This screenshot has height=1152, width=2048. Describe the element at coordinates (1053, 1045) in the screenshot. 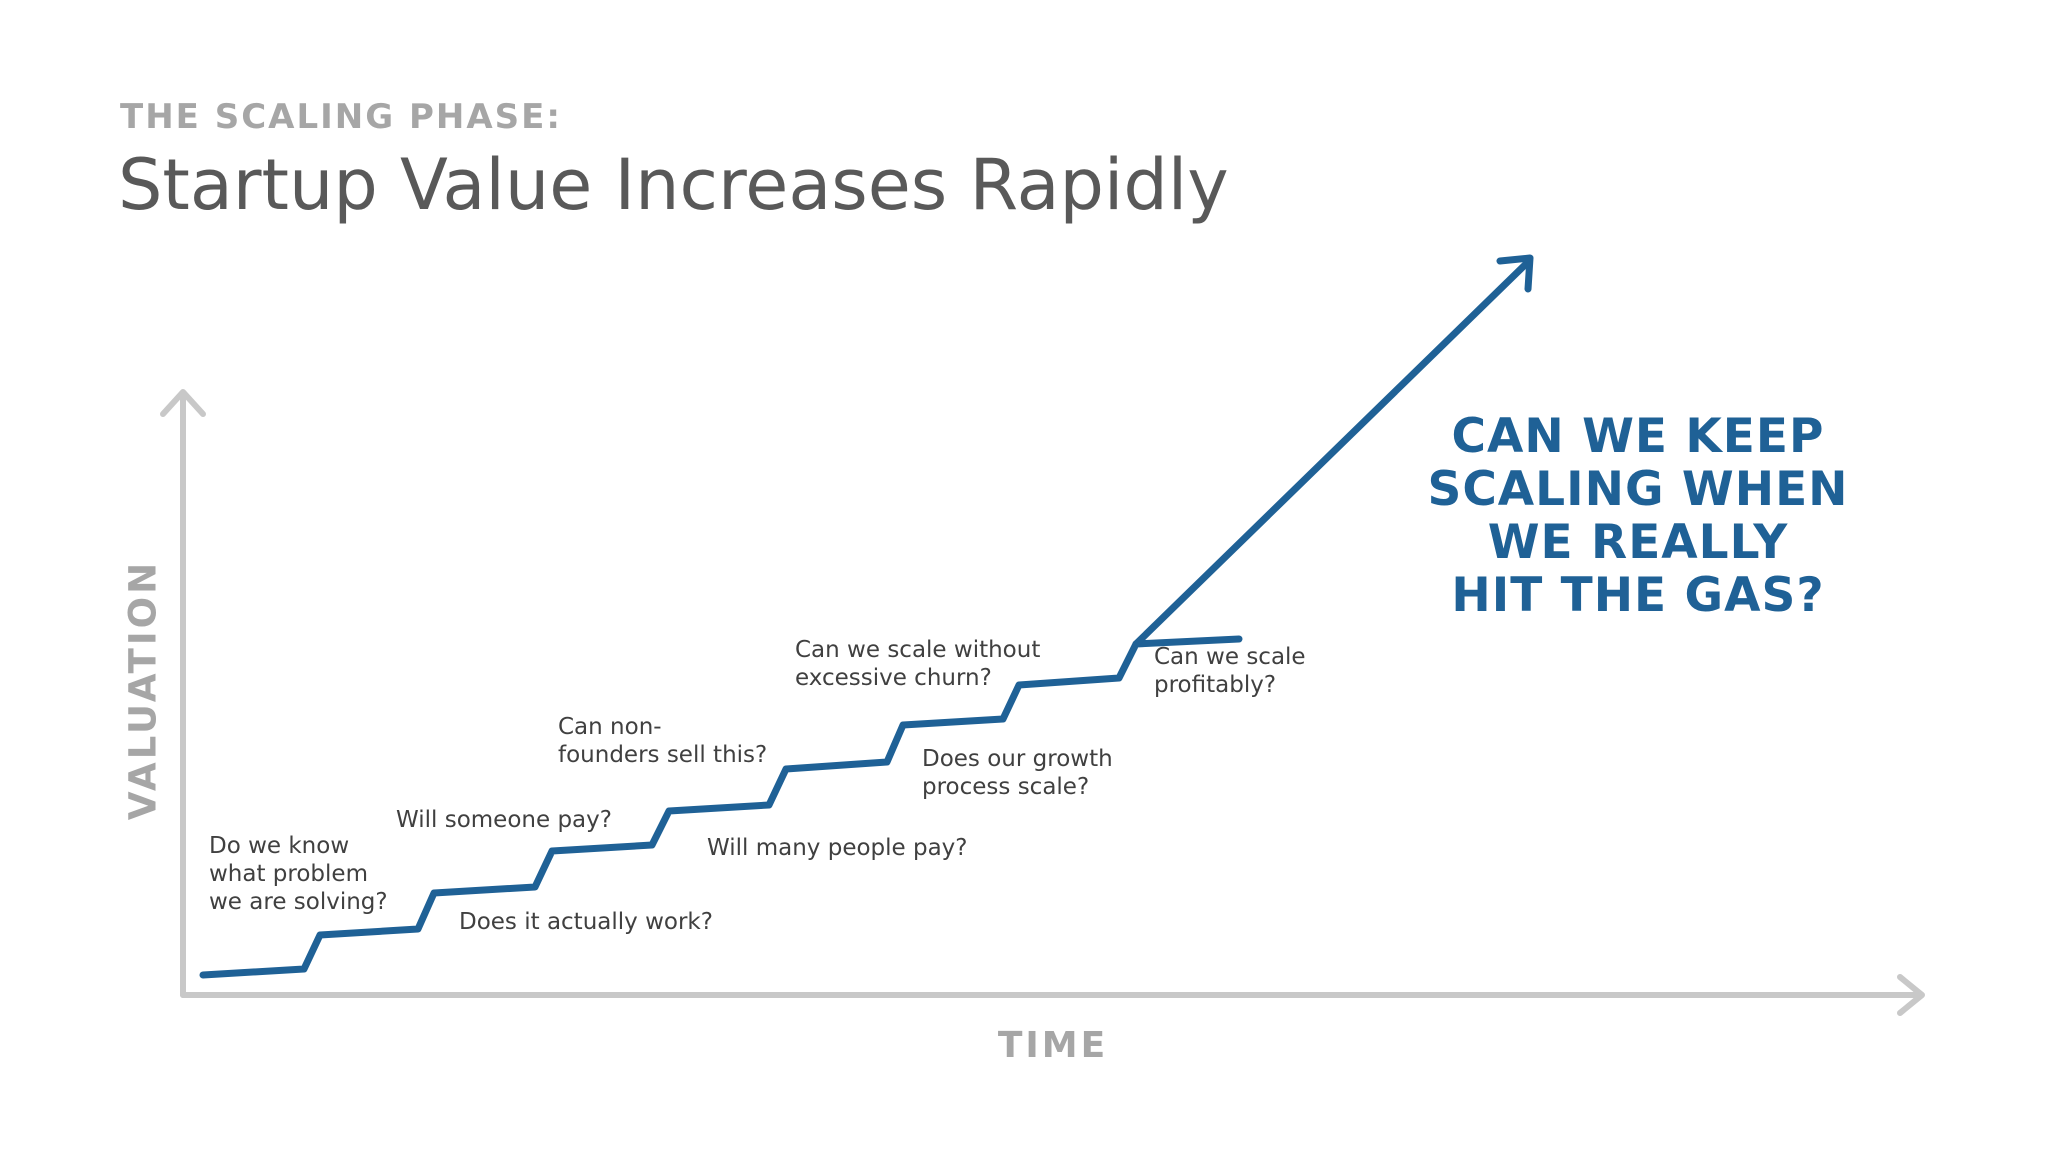

I see `x-axis-label: TIME` at that location.